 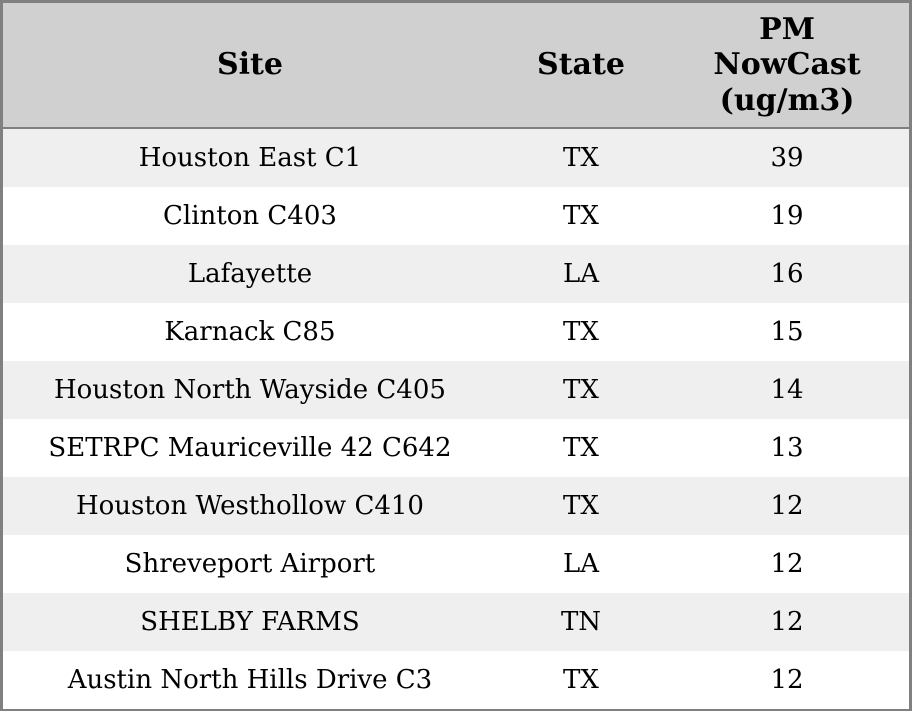 I want to click on site-cell: Karnack C85, so click(x=250, y=332).